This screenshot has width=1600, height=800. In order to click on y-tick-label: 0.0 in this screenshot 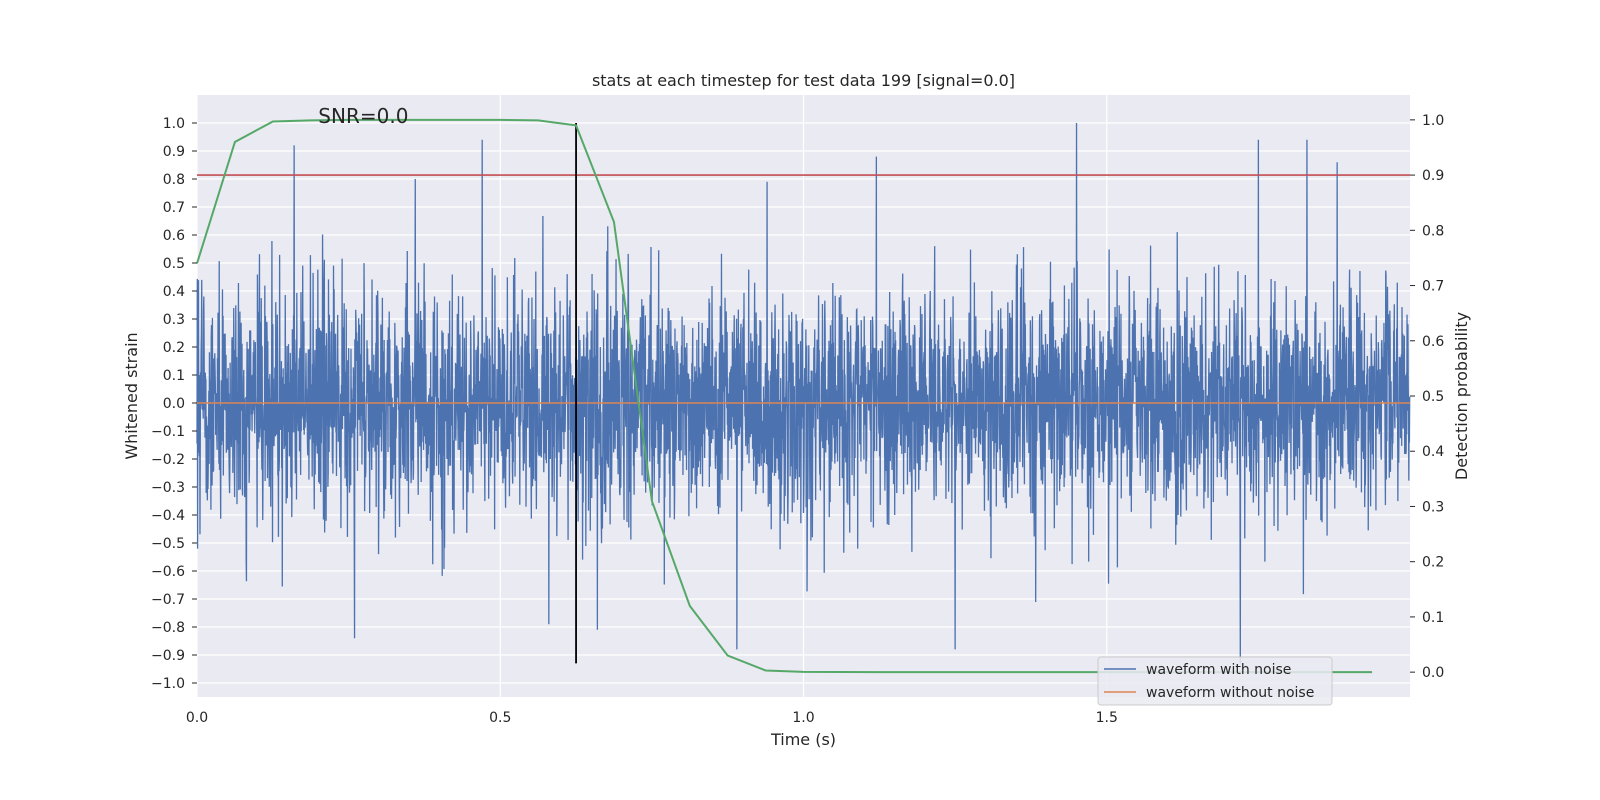, I will do `click(174, 404)`.